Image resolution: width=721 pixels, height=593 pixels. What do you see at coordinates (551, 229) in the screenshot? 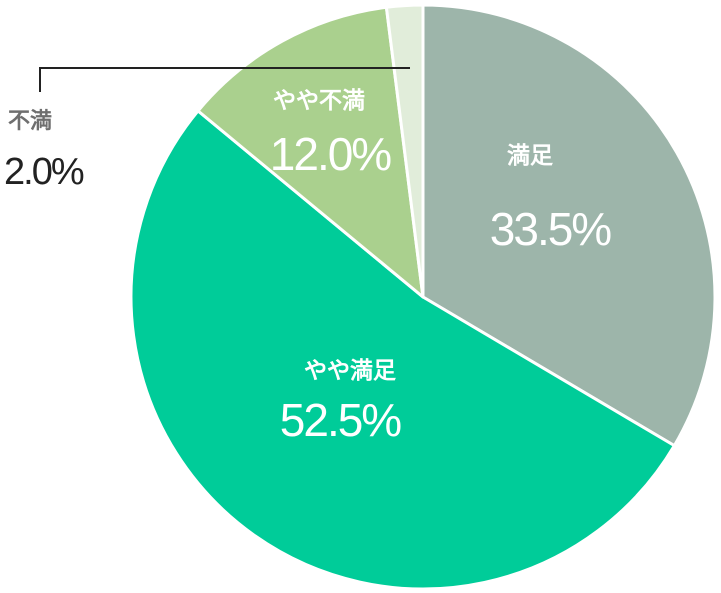
I see `slice-value-manzoku: 33.5%` at bounding box center [551, 229].